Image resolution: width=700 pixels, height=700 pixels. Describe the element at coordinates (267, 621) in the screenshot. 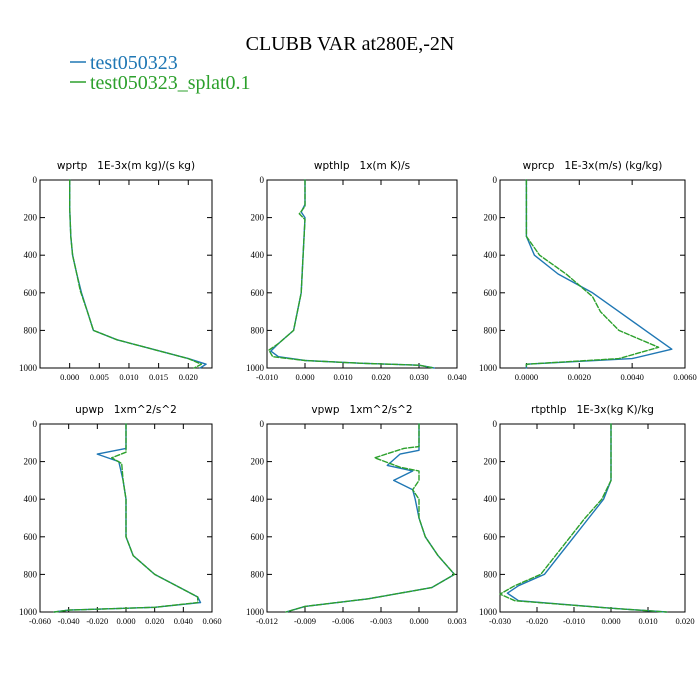

I see `x-tick-label: -0.012` at that location.